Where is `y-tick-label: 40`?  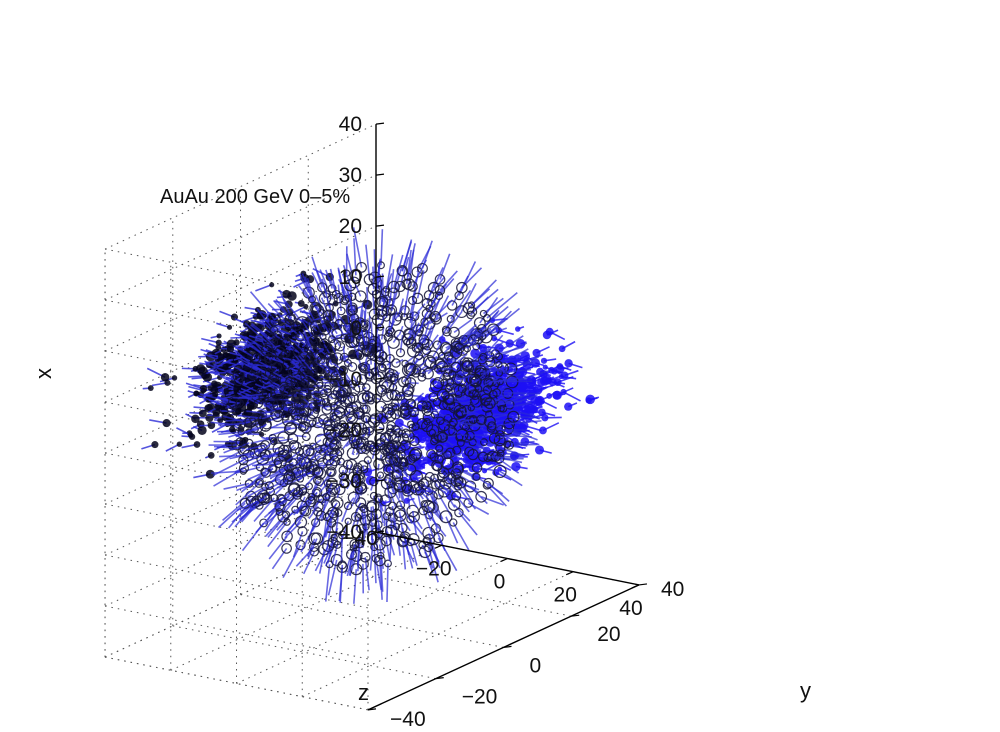
y-tick-label: 40 is located at coordinates (672, 589).